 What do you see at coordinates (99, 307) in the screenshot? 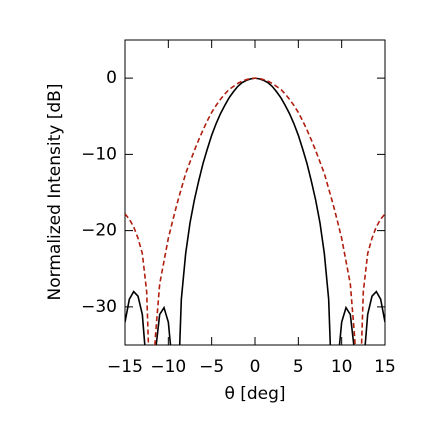
I see `y-tick-label: −30` at bounding box center [99, 307].